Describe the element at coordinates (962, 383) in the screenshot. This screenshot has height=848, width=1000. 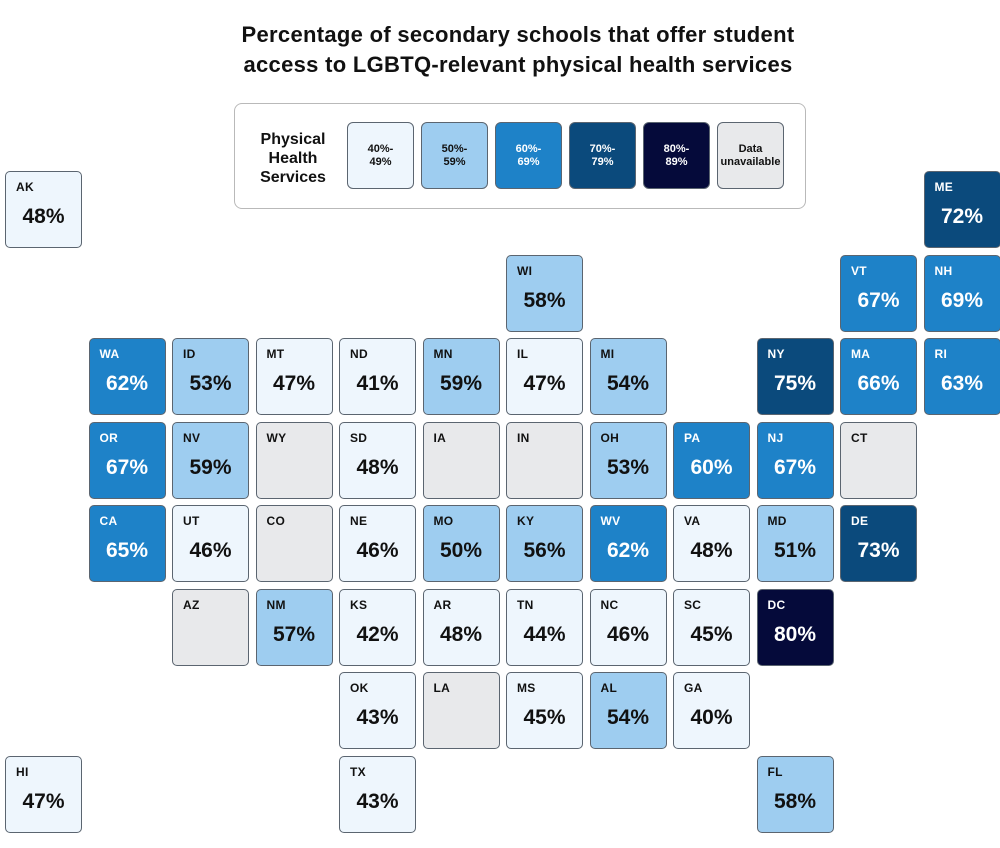
I see `state-value: 63%` at that location.